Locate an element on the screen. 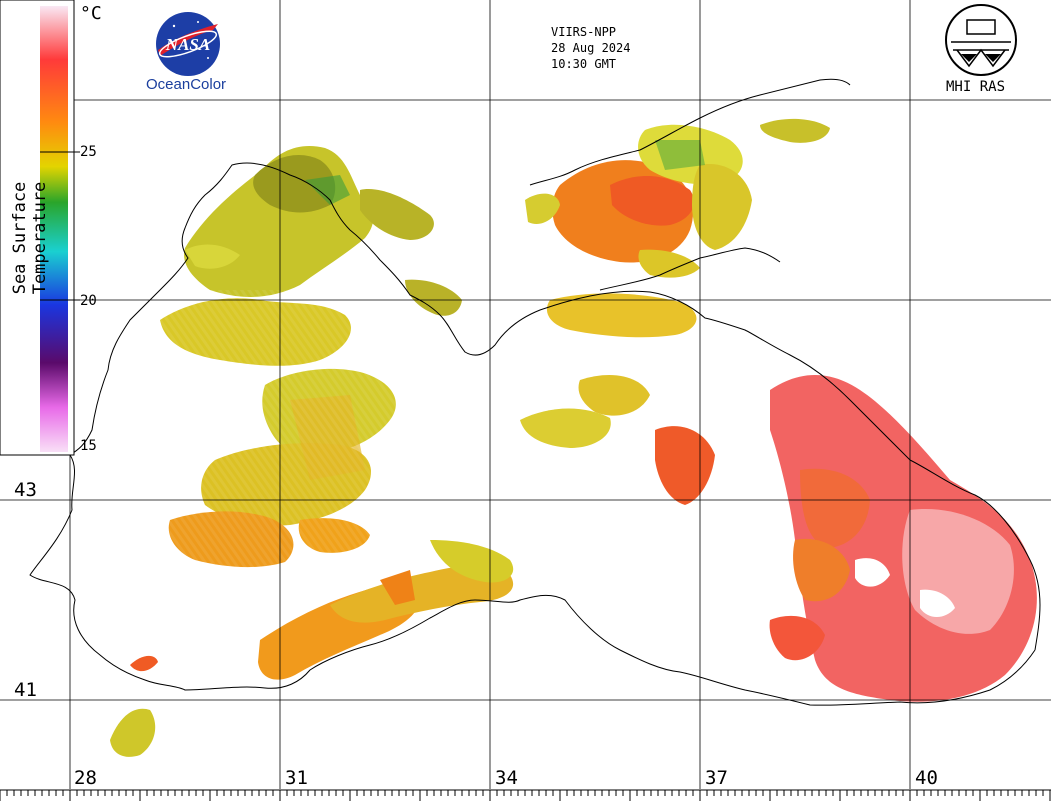 This screenshot has height=801, width=1051. acquisition-date: 28 Aug 2024 is located at coordinates (591, 48).